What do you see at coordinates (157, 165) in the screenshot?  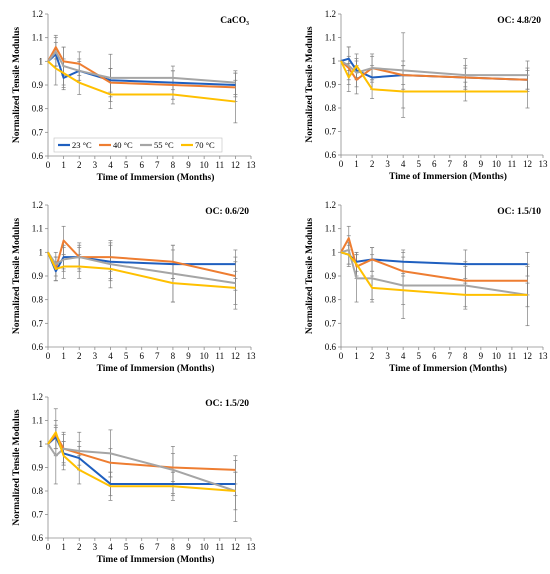 I see `x-tick-label: 7` at bounding box center [157, 165].